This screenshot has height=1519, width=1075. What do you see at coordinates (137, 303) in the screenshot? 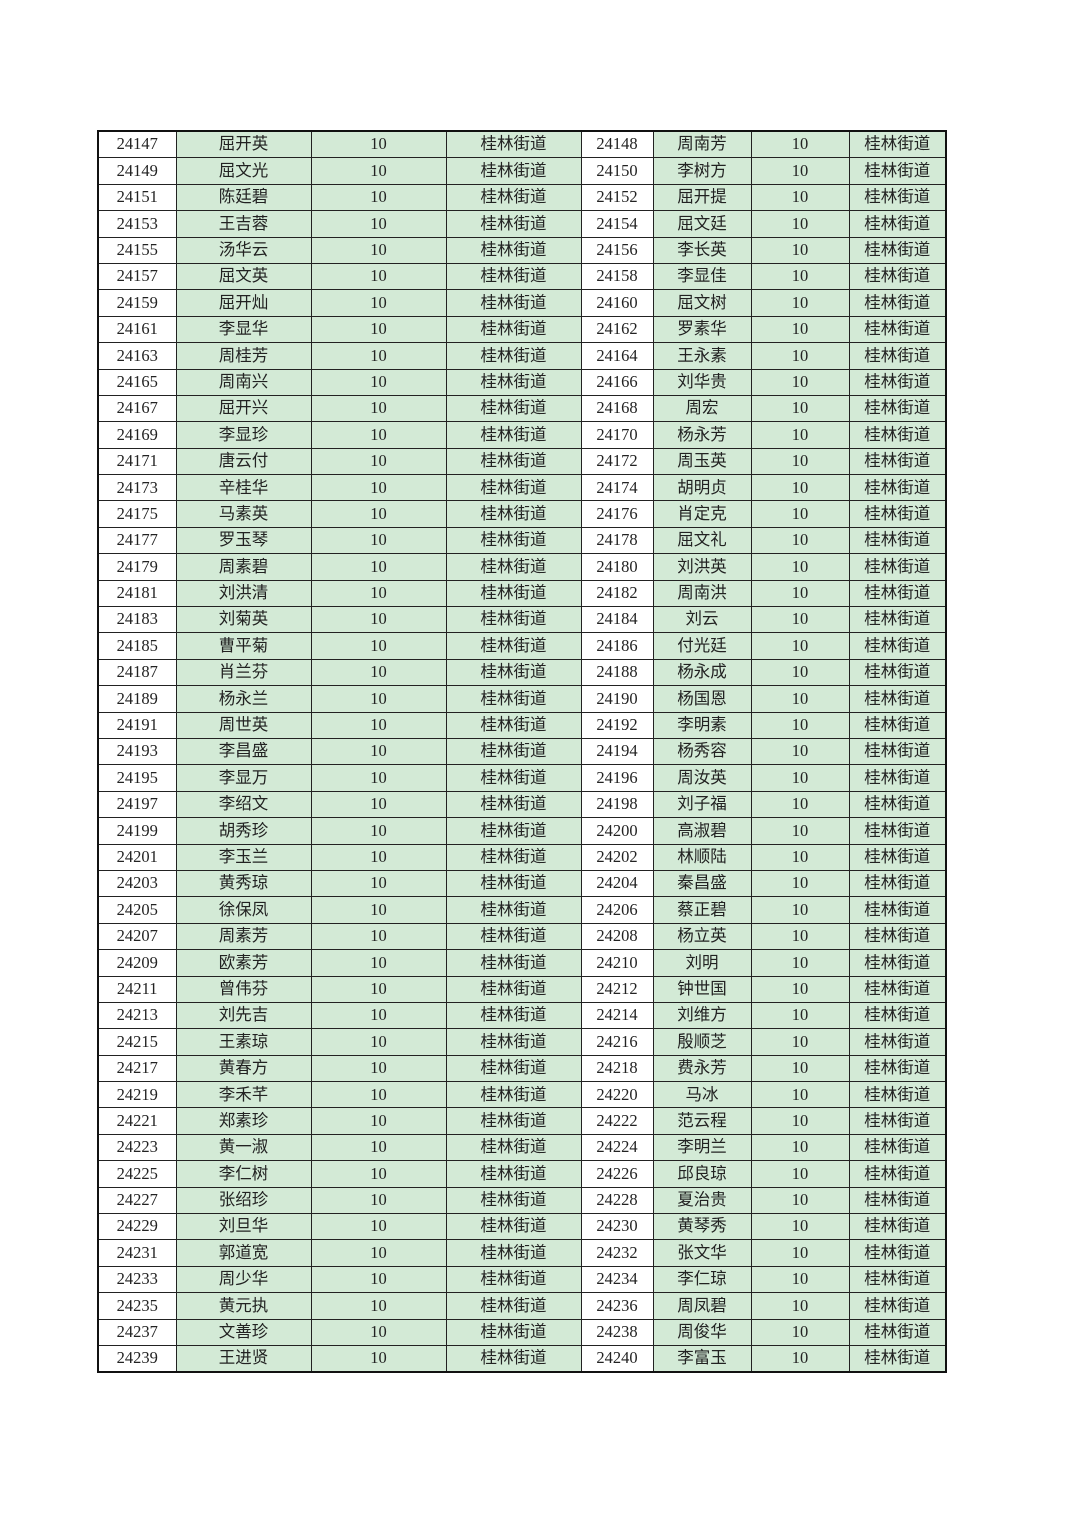
I see `left-id-cell: 24159` at bounding box center [137, 303].